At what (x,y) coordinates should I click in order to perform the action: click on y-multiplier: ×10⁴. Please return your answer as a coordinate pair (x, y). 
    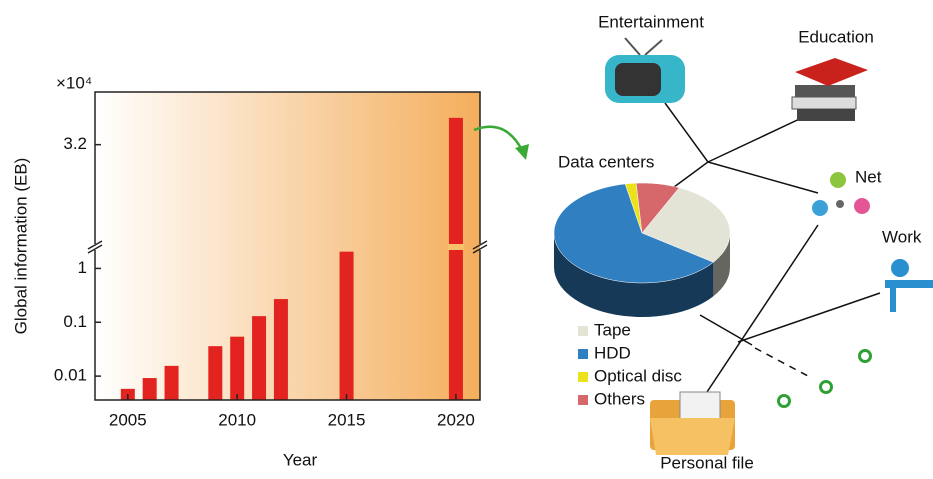
    Looking at the image, I should click on (74, 82).